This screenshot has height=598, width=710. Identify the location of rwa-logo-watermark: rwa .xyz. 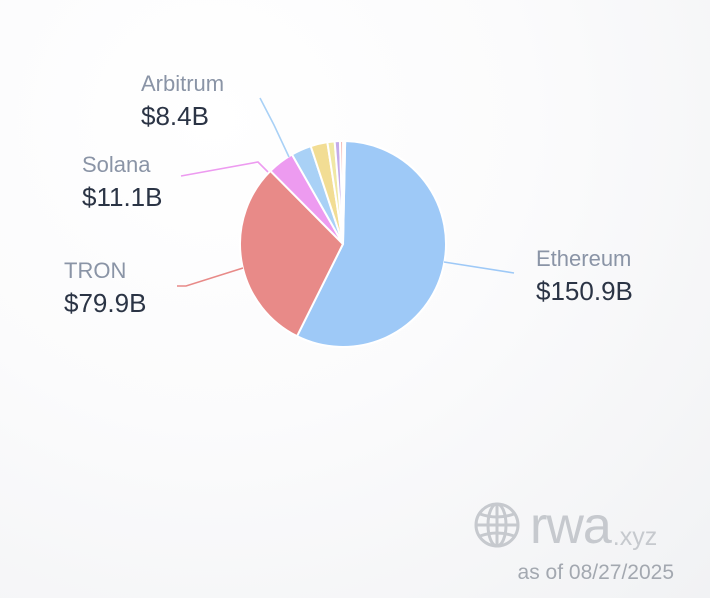
(564, 524).